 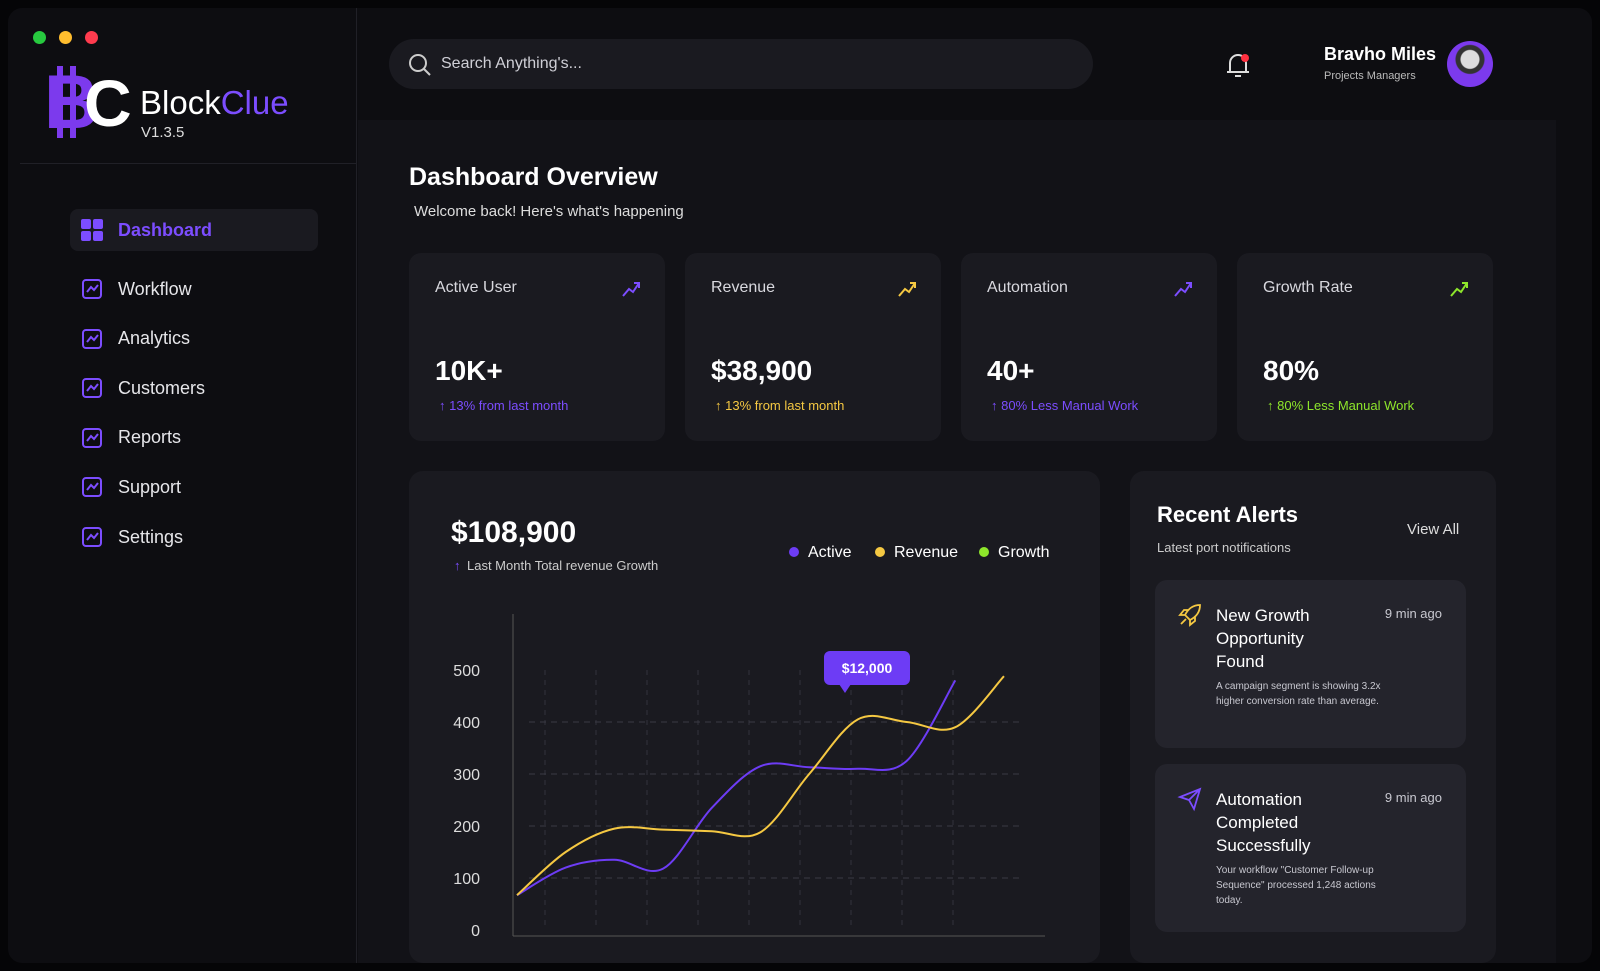 I want to click on nav-label: Customers, so click(x=162, y=387).